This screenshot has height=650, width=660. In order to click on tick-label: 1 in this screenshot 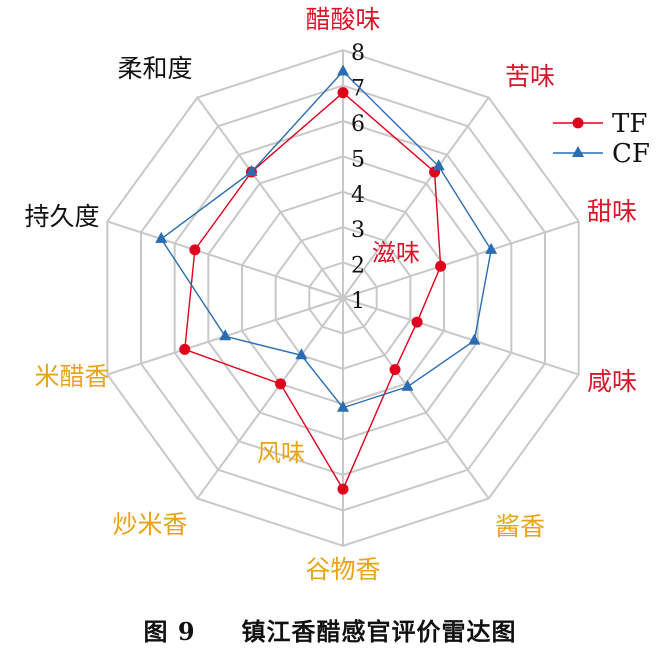, I will do `click(358, 301)`.